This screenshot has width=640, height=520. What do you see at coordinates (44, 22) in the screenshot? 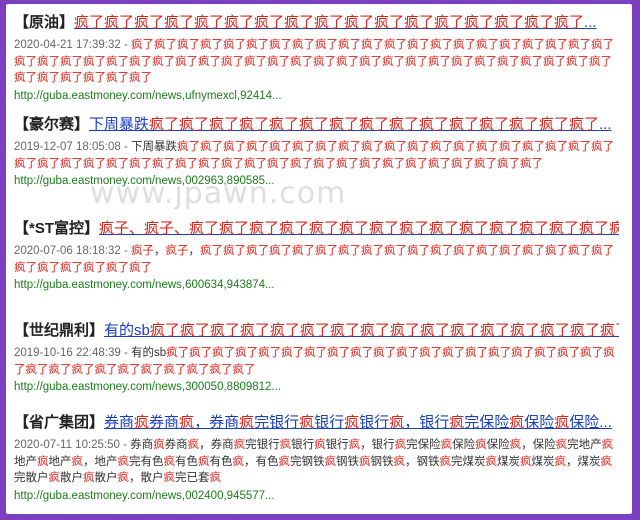
I see `stock-tag: 【原油】` at bounding box center [44, 22].